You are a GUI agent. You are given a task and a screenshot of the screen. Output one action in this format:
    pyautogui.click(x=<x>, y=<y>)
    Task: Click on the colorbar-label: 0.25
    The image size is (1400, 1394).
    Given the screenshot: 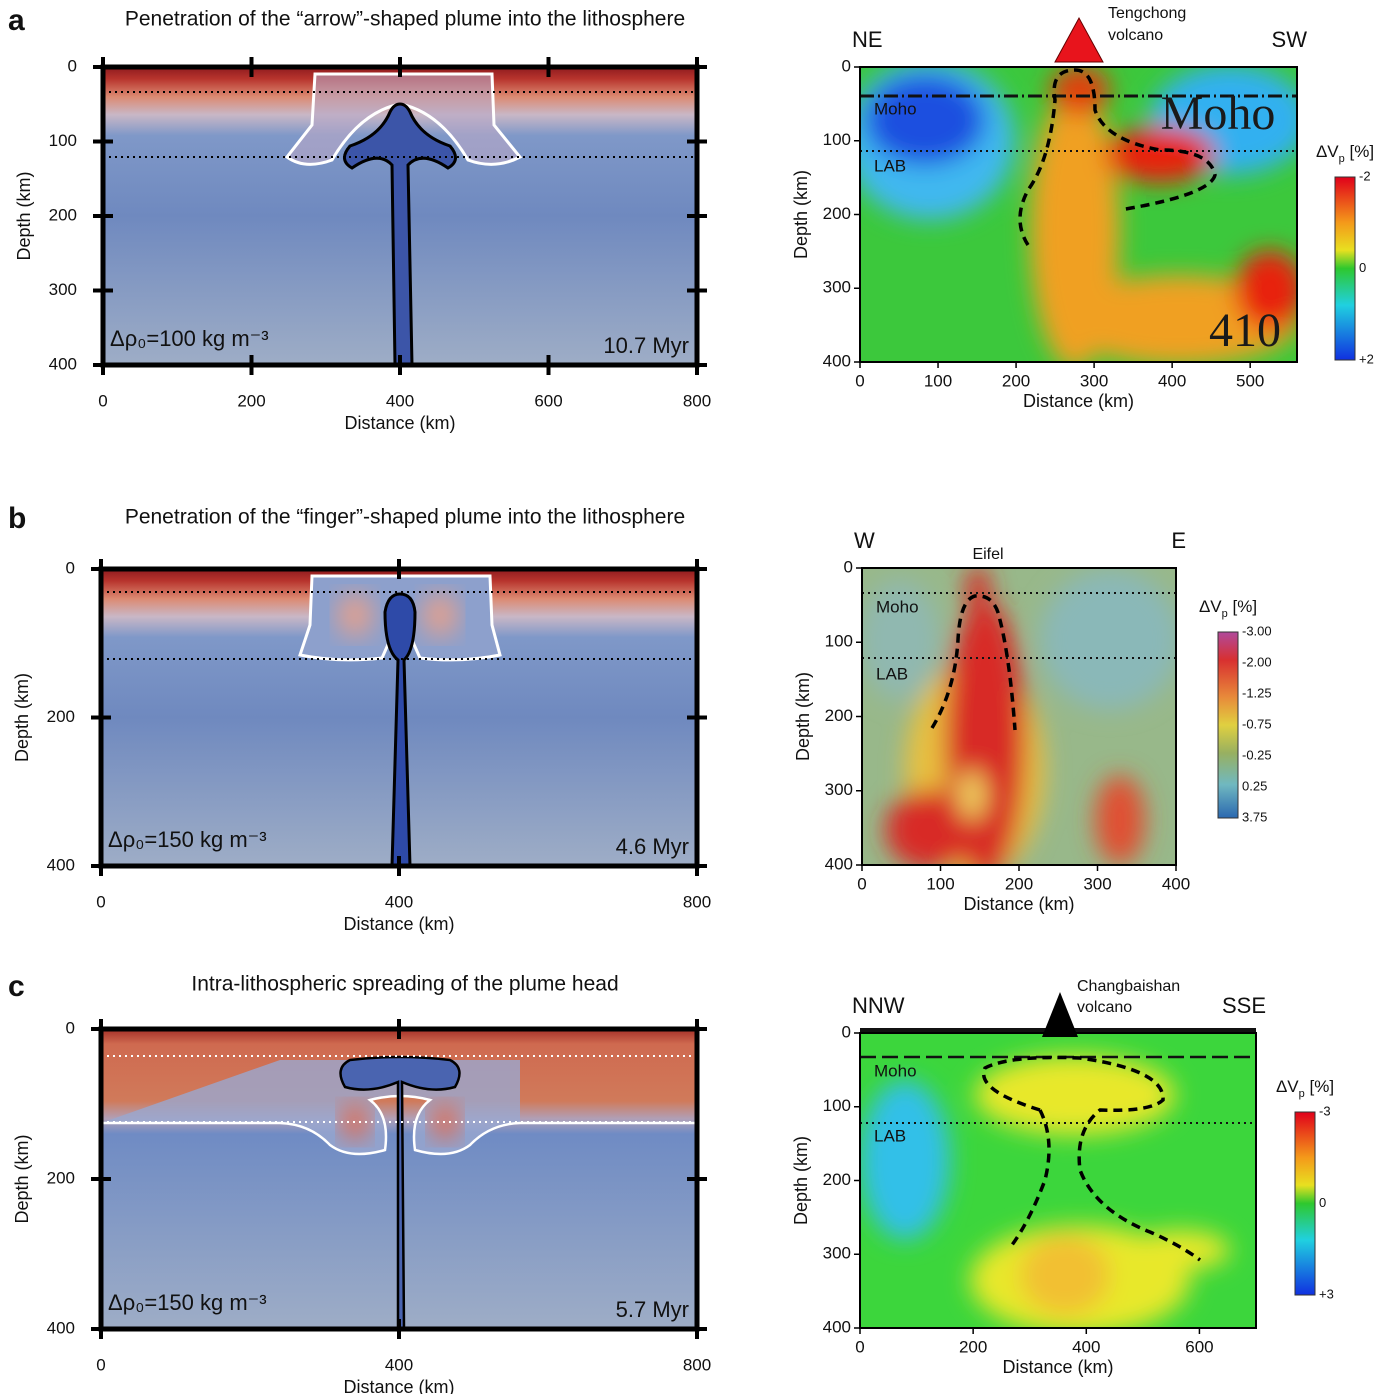 What is the action you would take?
    pyautogui.click(x=1254, y=785)
    